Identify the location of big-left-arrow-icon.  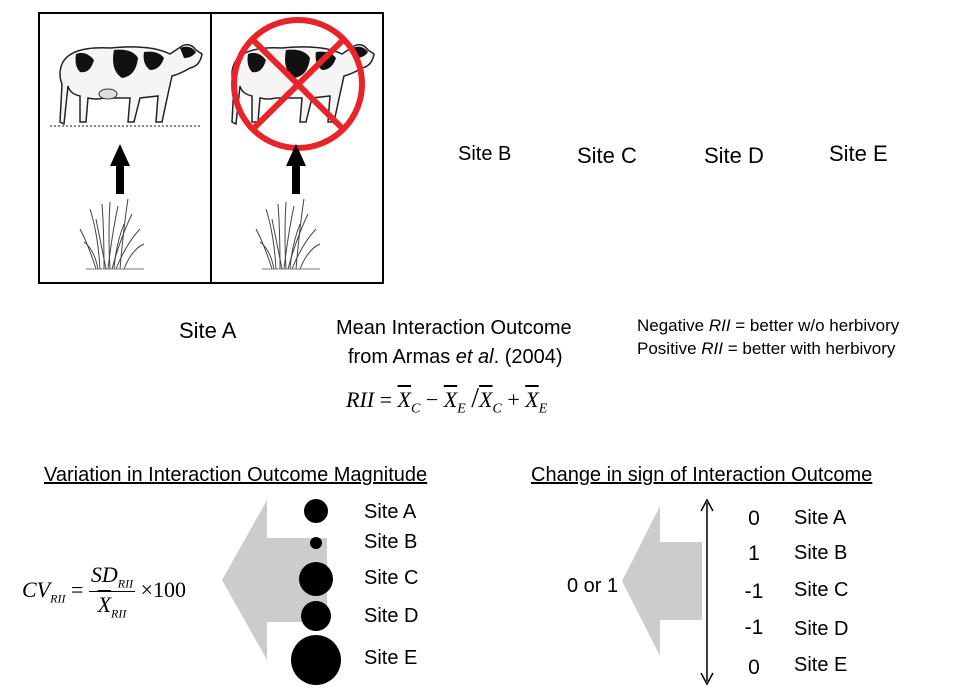
(274, 580).